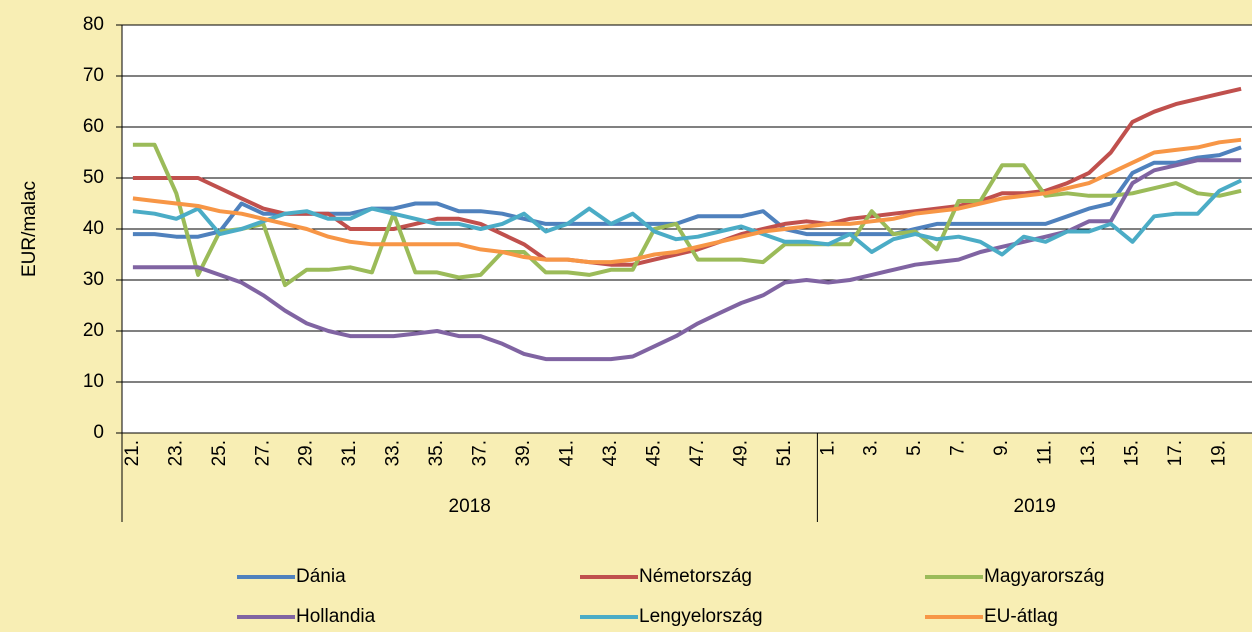 Image resolution: width=1252 pixels, height=632 pixels. Describe the element at coordinates (701, 616) in the screenshot. I see `legend-label: Lengyelország` at that location.